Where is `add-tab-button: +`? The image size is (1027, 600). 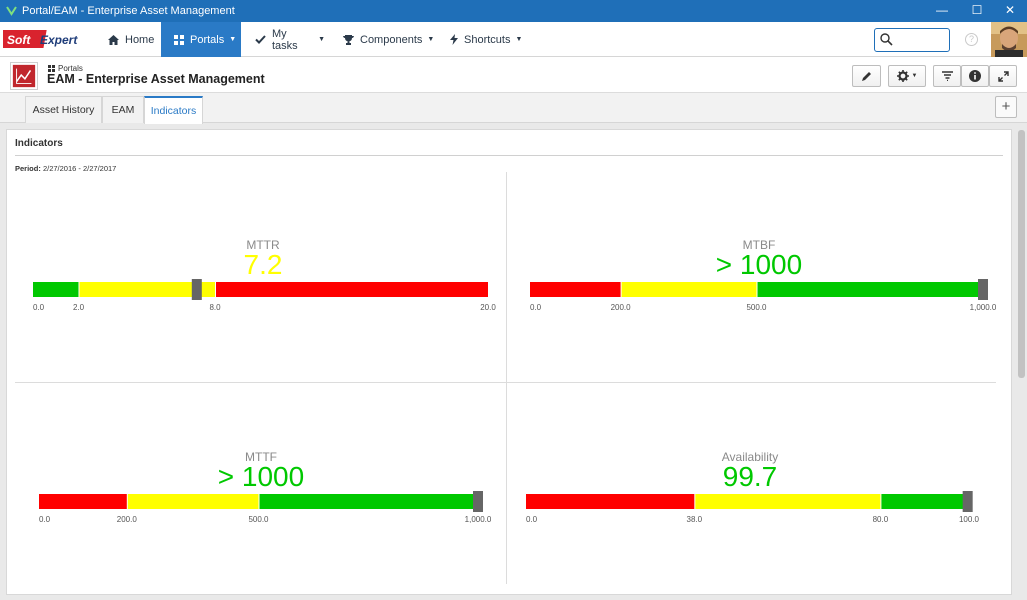
add-tab-button: + is located at coordinates (1006, 107).